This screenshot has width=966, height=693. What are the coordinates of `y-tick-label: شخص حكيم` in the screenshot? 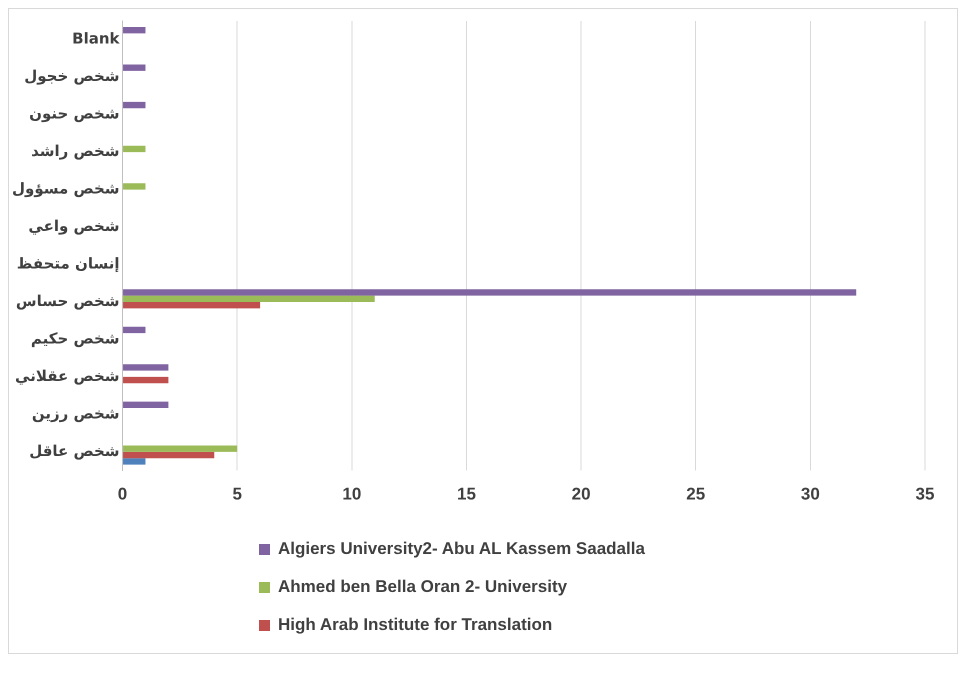 It's located at (75, 338).